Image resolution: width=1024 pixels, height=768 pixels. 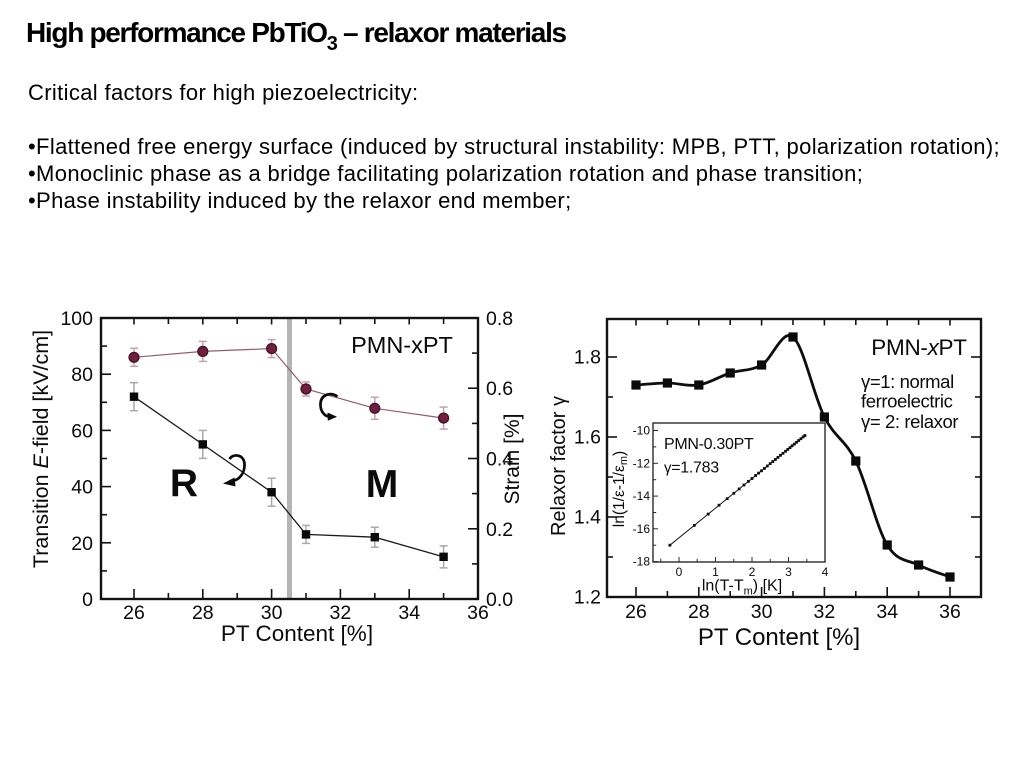 What do you see at coordinates (642, 496) in the screenshot?
I see `svg-text: -14` at bounding box center [642, 496].